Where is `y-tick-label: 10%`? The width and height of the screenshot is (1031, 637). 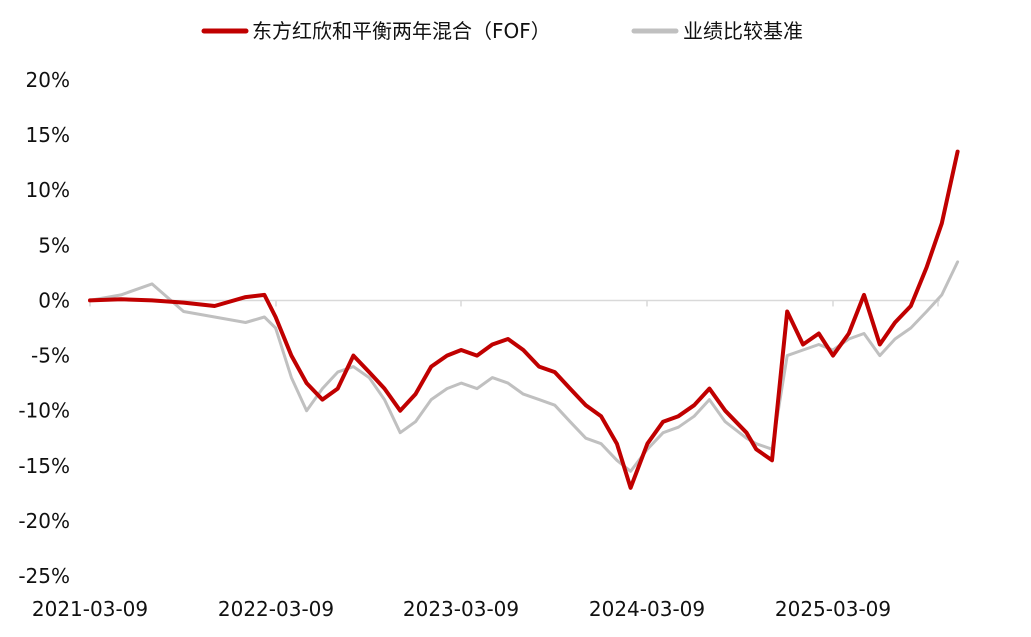
y-tick-label: 10% is located at coordinates (48, 190).